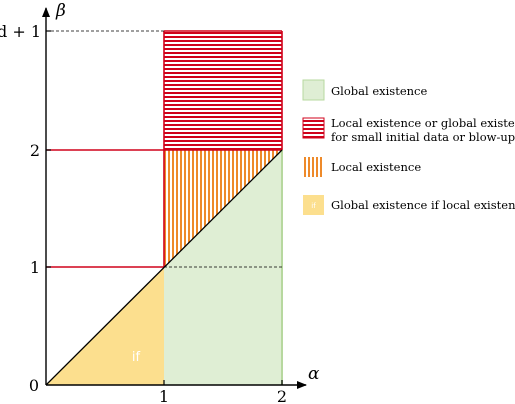 The height and width of the screenshot is (404, 515). I want to click on x-tick-1: 1, so click(164, 395).